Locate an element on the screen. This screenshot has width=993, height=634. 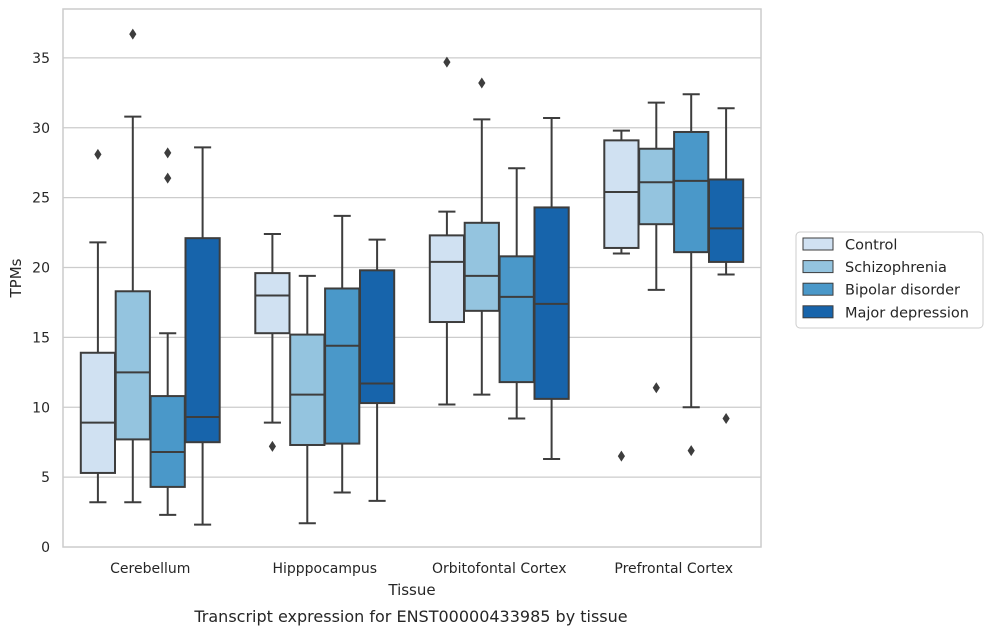
y-axis-title: TPMs is located at coordinates (16, 278).